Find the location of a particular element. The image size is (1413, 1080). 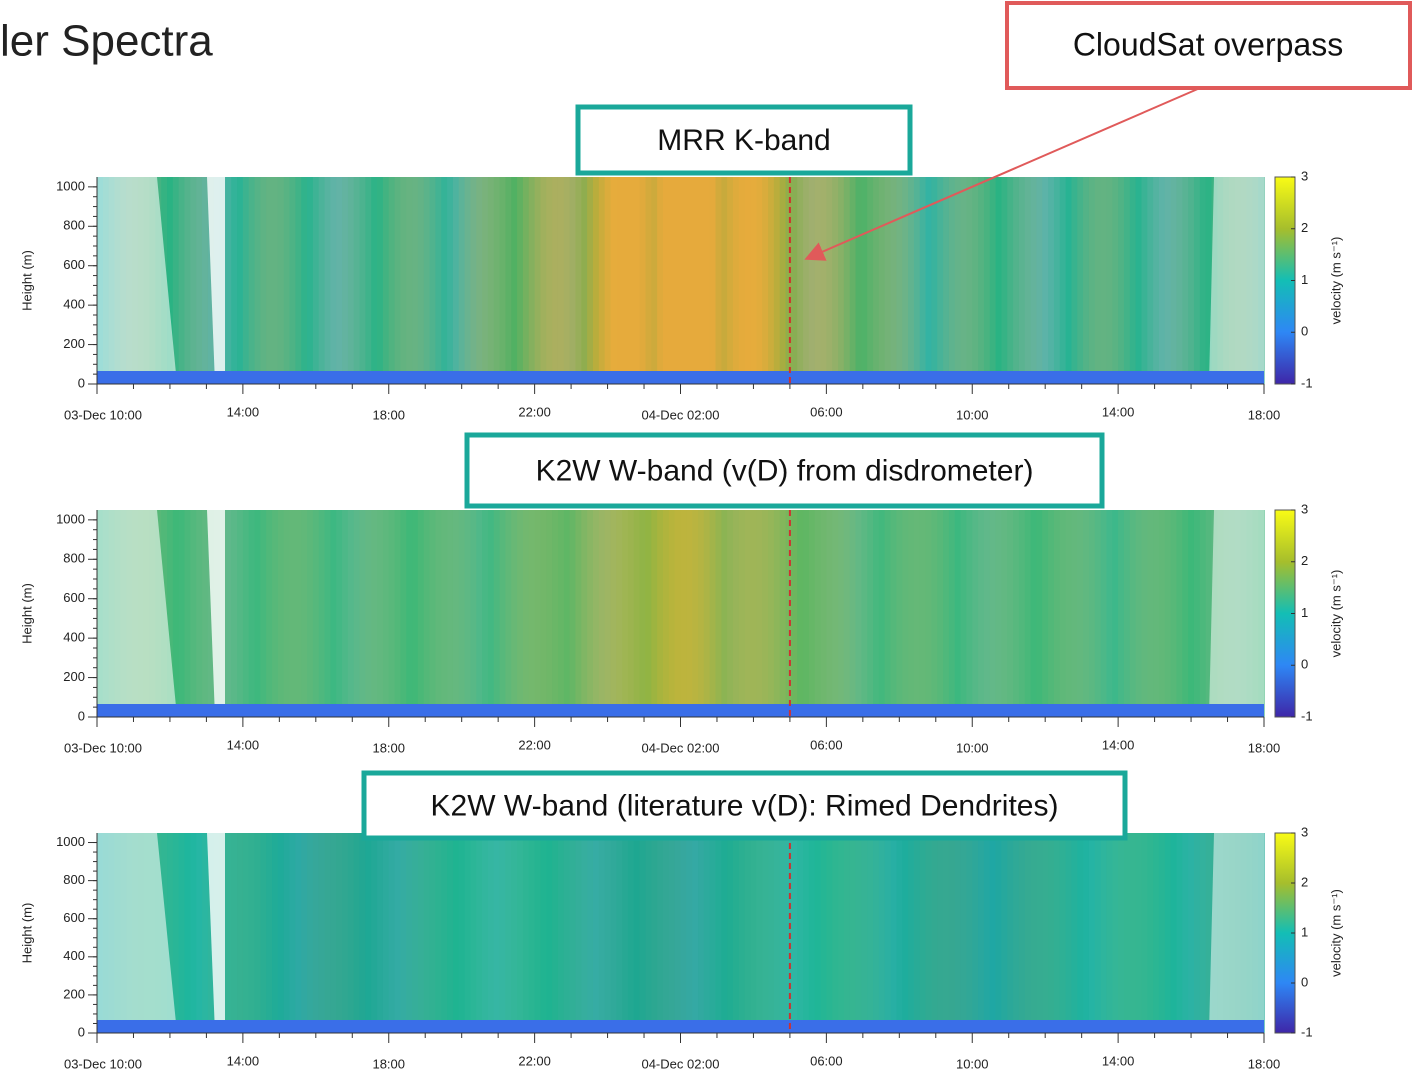

colorbar-tick-label: 1 is located at coordinates (1304, 279).